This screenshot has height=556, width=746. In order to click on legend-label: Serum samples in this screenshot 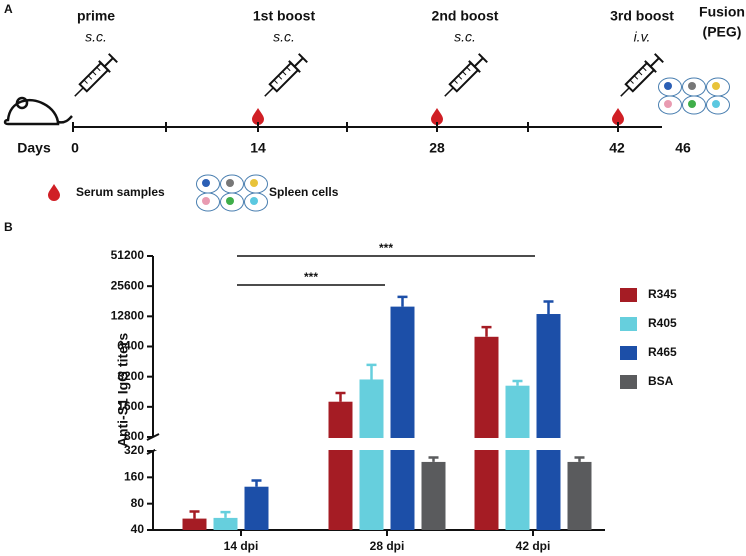, I will do `click(120, 192)`.